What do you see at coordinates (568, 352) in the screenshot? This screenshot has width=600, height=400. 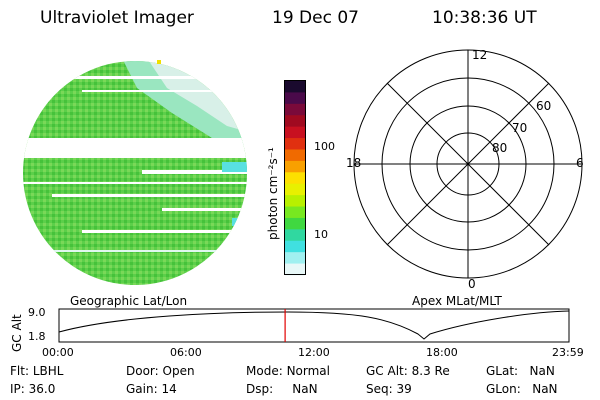 I see `gc-alt-xtick-2359: 23:59` at bounding box center [568, 352].